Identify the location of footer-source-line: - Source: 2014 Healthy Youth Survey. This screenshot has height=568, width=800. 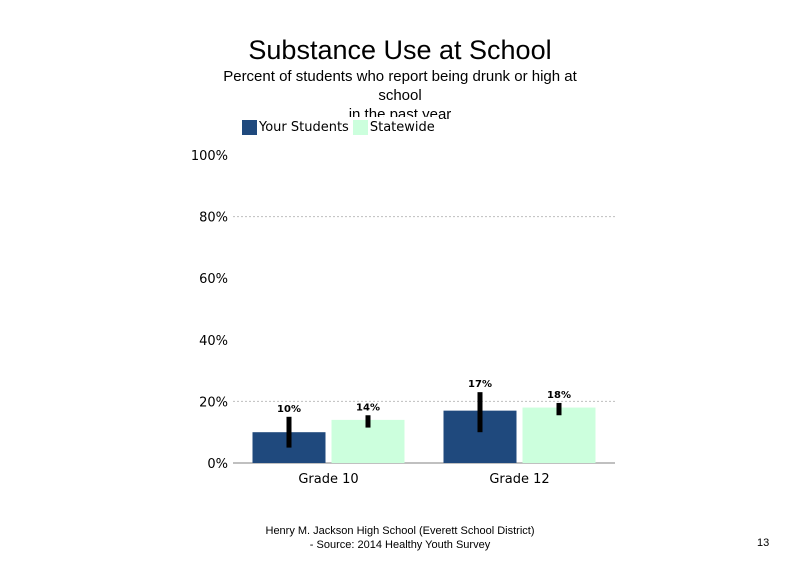
(400, 545).